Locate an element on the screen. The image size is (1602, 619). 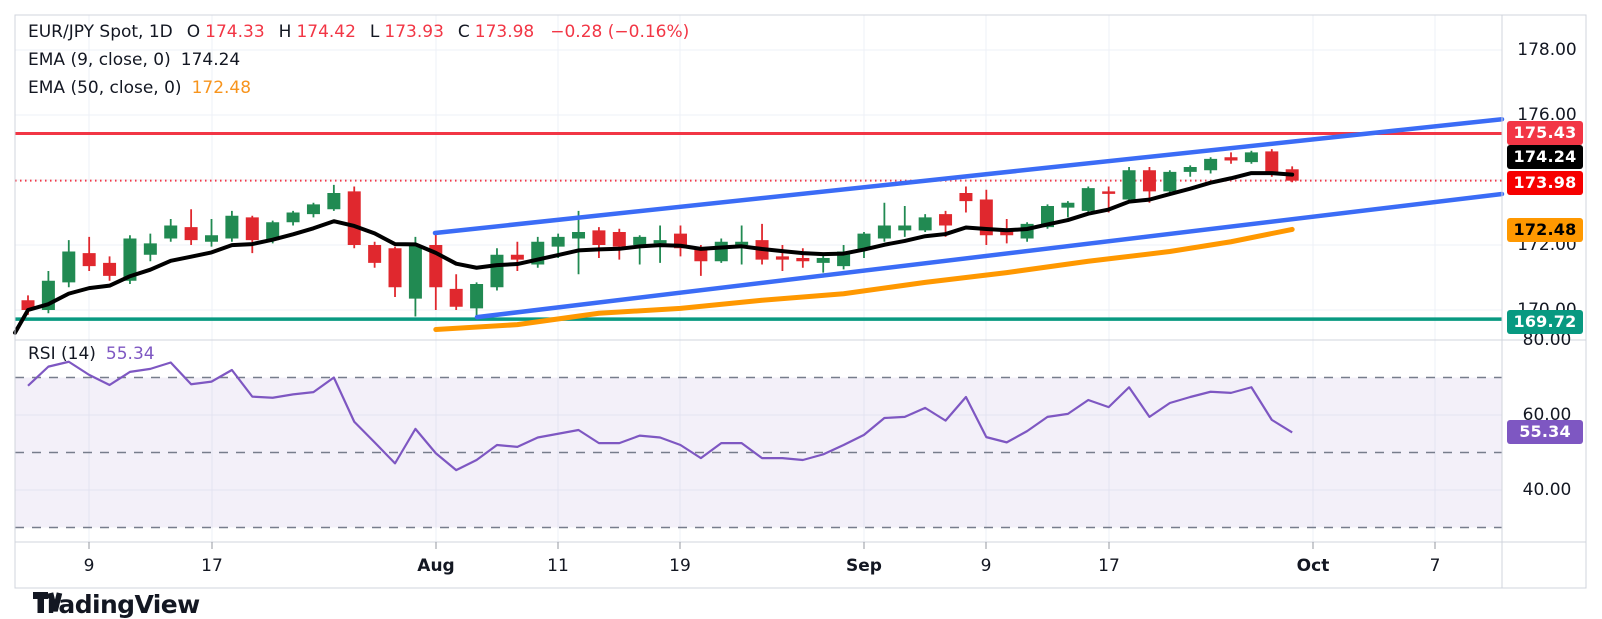
ema50-line is located at coordinates (864, 279).